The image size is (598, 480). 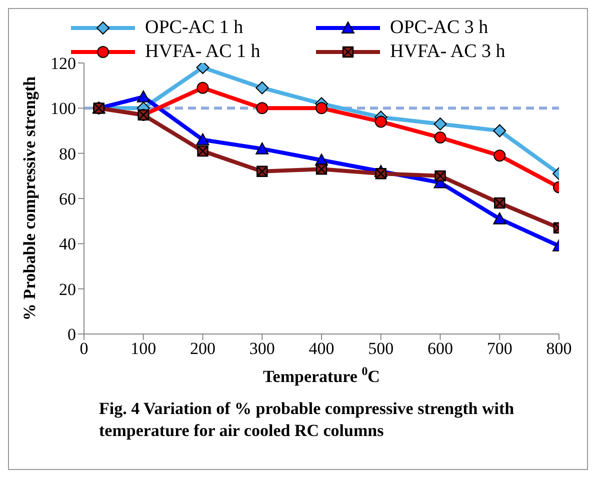 What do you see at coordinates (67, 199) in the screenshot?
I see `y-tick-label: 60` at bounding box center [67, 199].